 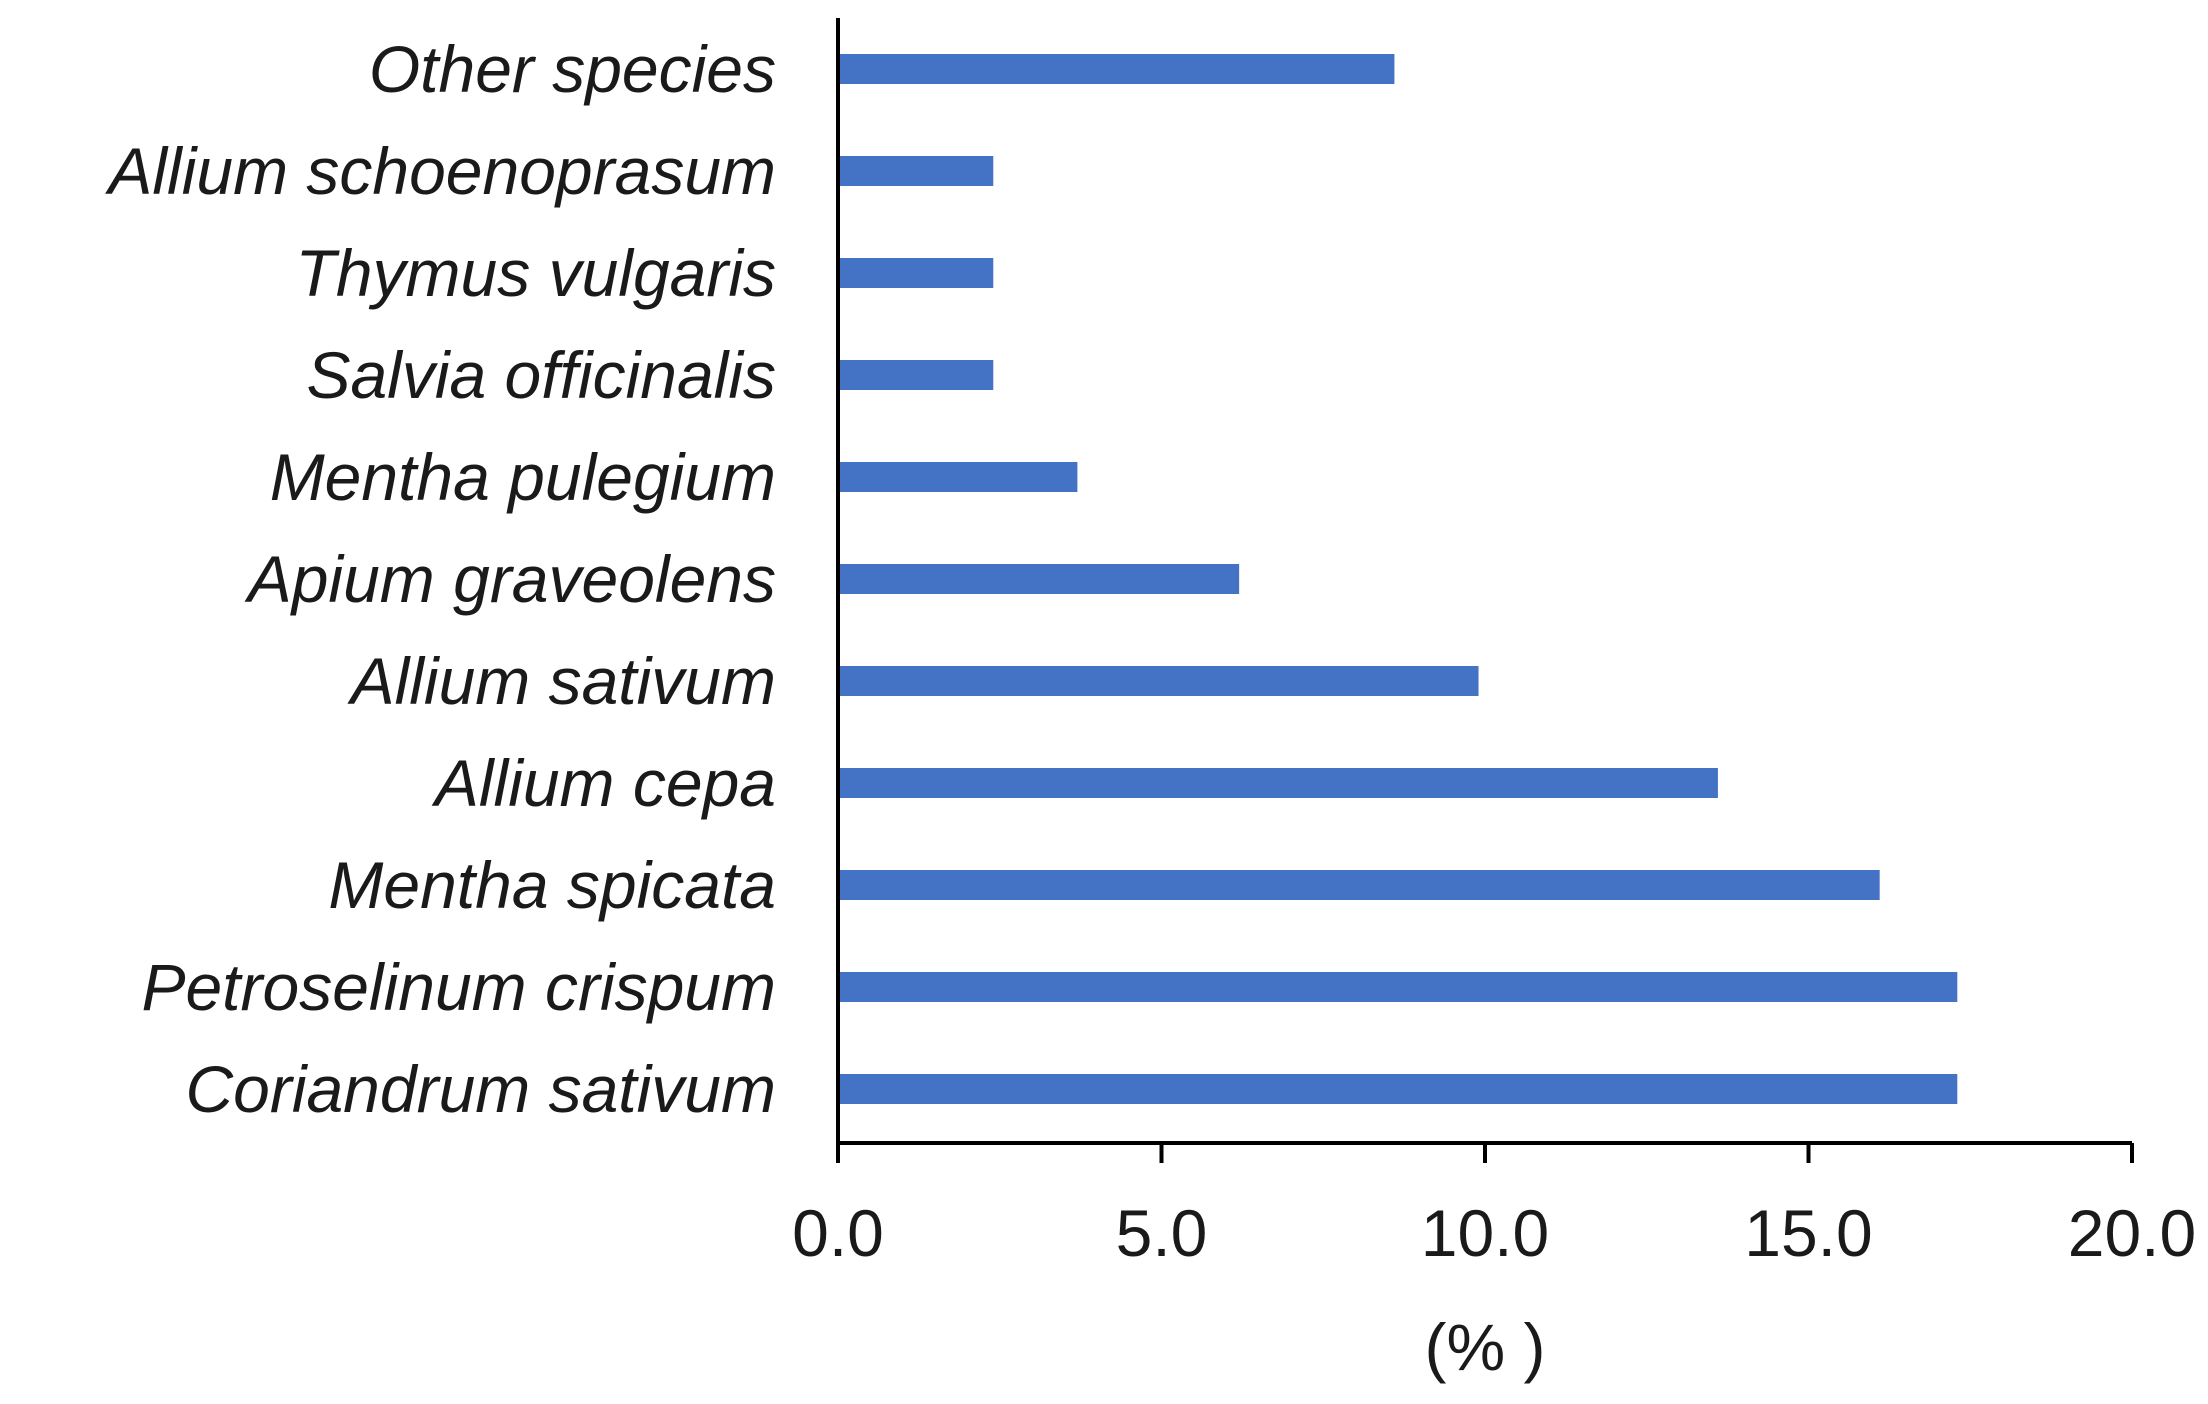 What do you see at coordinates (1485, 1153) in the screenshot?
I see `x-ticks-group` at bounding box center [1485, 1153].